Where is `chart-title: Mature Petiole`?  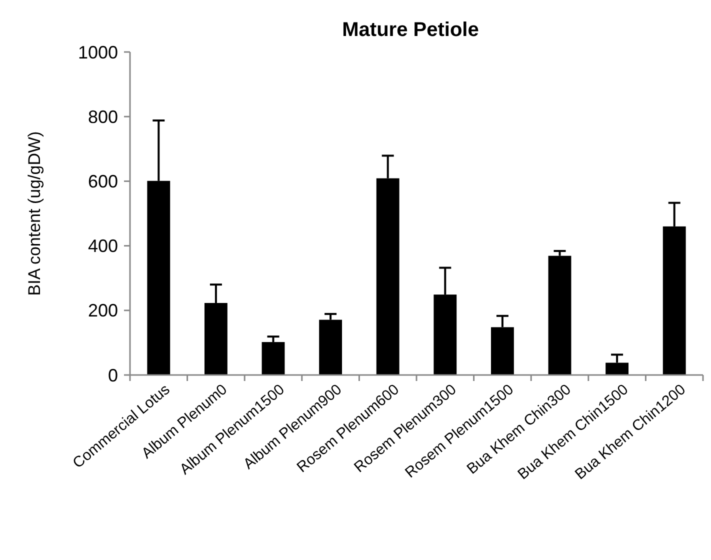
chart-title: Mature Petiole is located at coordinates (410, 30).